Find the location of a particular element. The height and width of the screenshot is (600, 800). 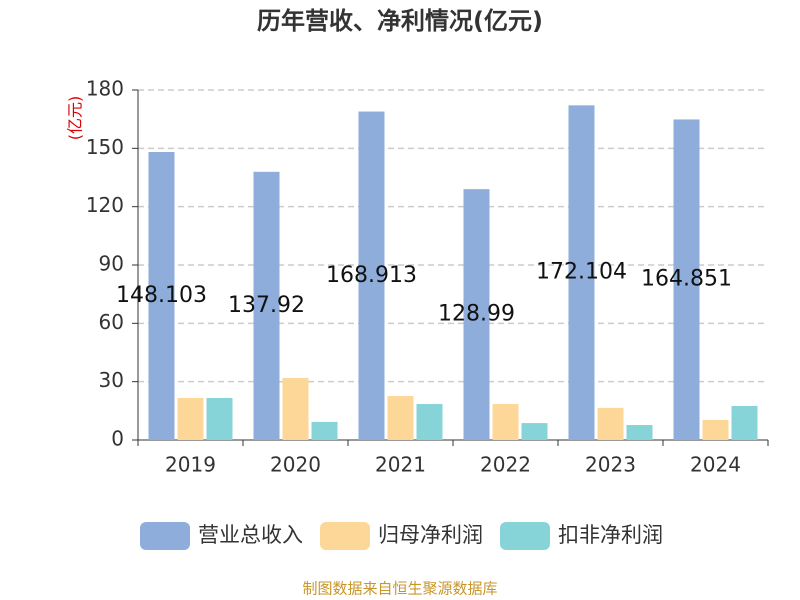

x-tick-label: 2020 is located at coordinates (295, 465).